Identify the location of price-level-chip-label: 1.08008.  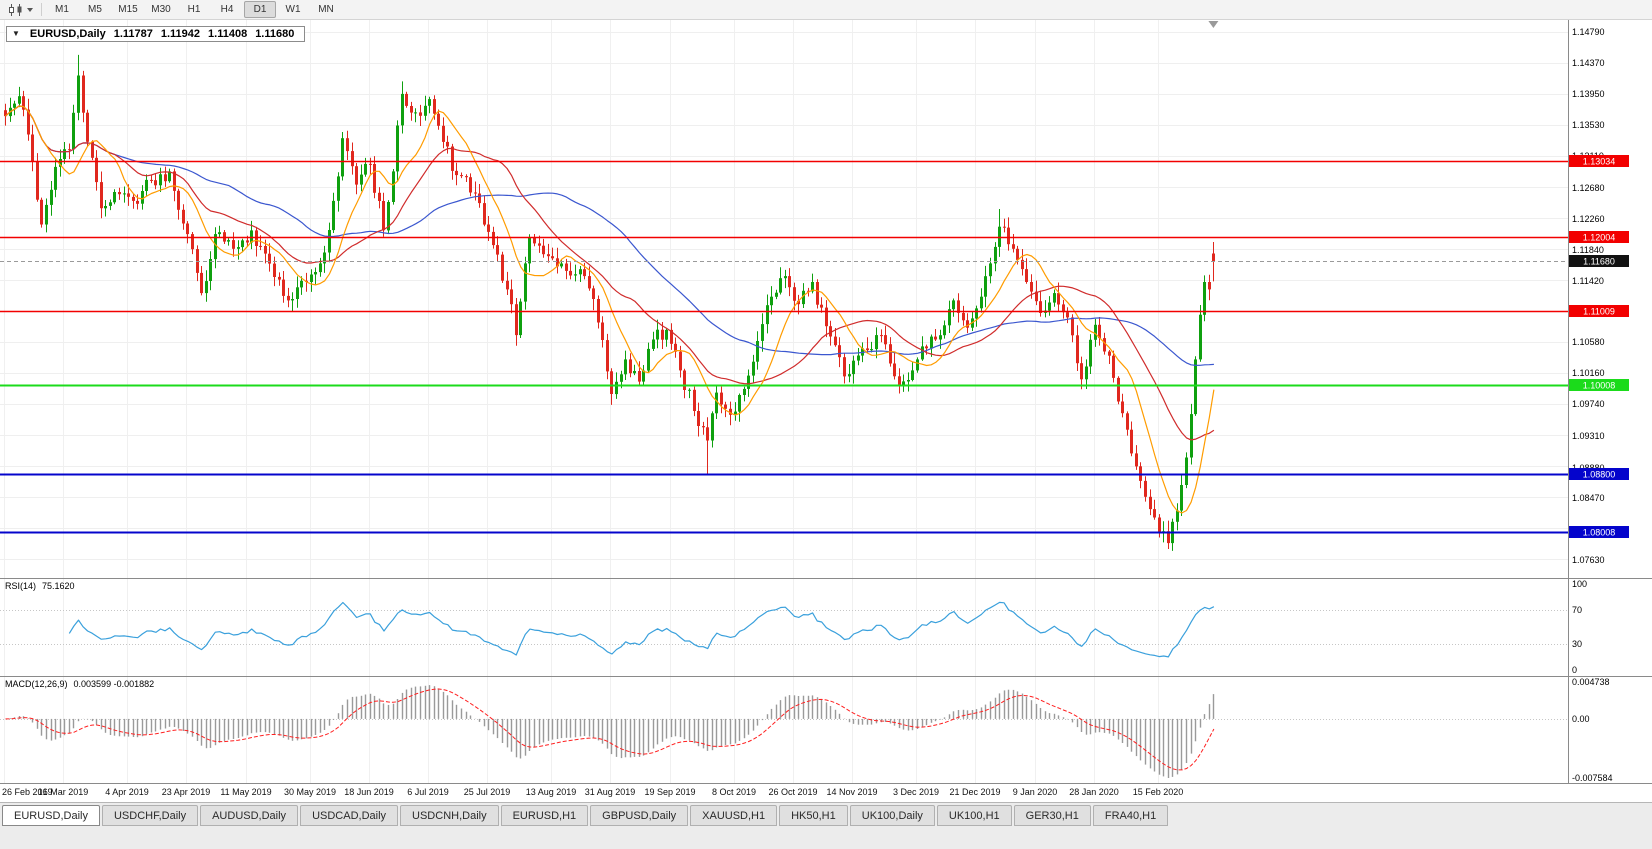
(1599, 533).